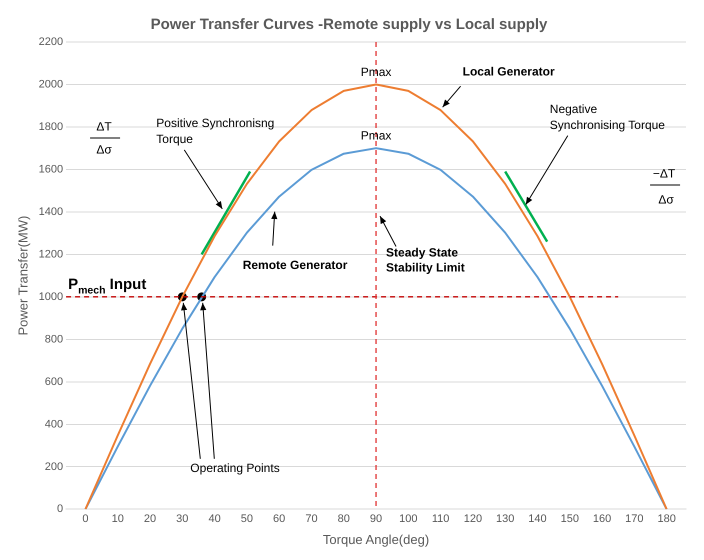  I want to click on y-tick-label: 1800, so click(51, 126).